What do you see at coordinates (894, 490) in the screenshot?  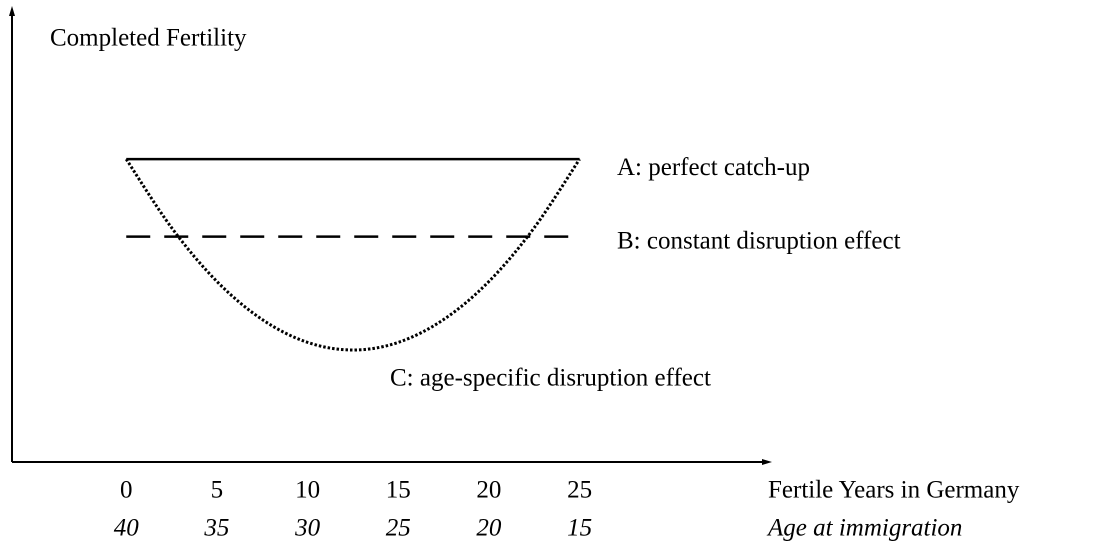 I see `x-label: Fertile Years in Germany` at bounding box center [894, 490].